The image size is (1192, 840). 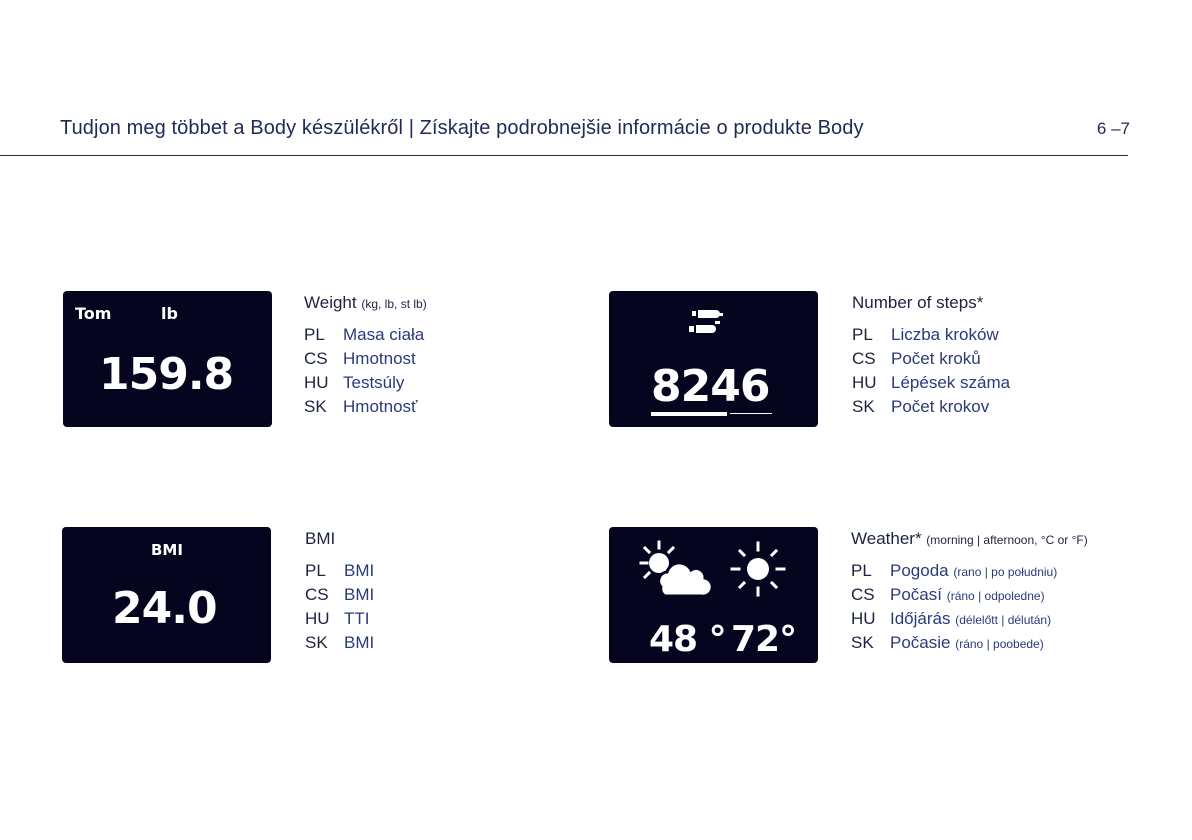 What do you see at coordinates (886, 538) in the screenshot?
I see `weather-title-text: Weather*` at bounding box center [886, 538].